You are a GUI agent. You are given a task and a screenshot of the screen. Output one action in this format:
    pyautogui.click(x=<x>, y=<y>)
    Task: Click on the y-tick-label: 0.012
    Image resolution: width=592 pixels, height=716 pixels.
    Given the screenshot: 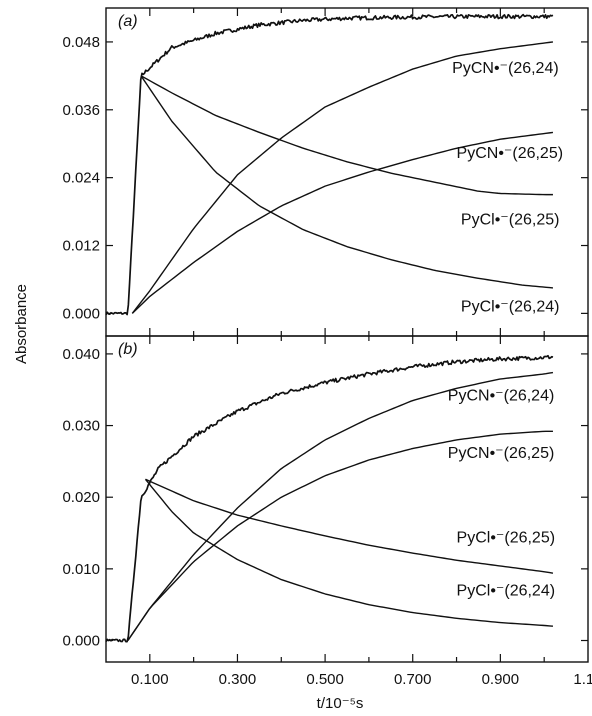 What is the action you would take?
    pyautogui.click(x=81, y=246)
    